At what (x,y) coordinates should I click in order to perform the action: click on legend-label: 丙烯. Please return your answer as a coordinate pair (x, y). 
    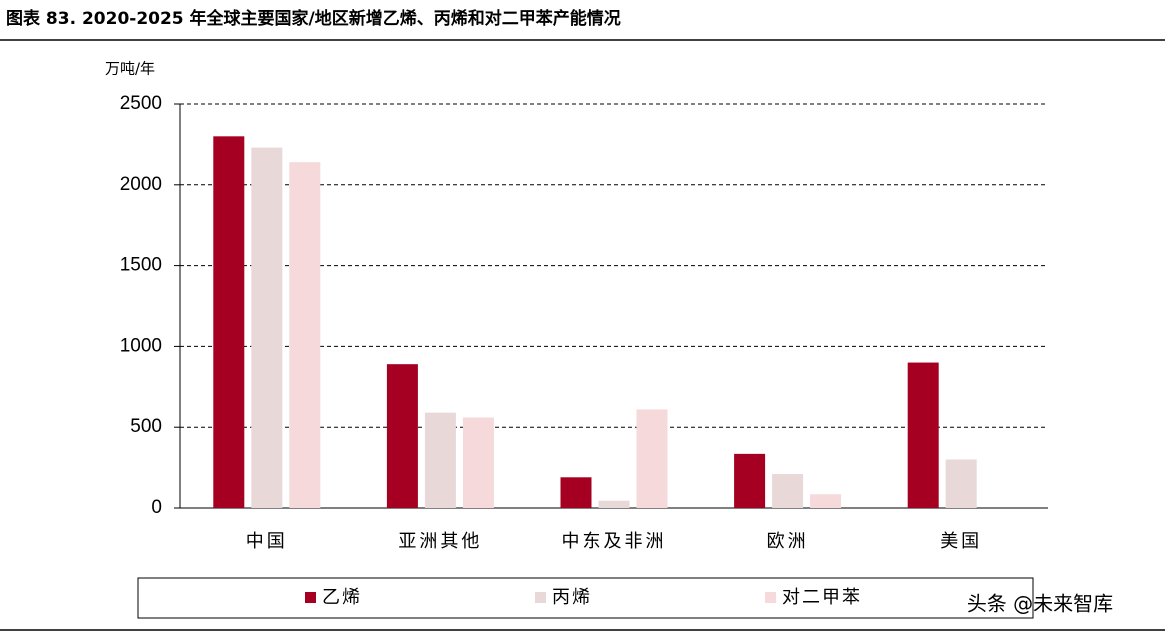
    Looking at the image, I should click on (572, 597).